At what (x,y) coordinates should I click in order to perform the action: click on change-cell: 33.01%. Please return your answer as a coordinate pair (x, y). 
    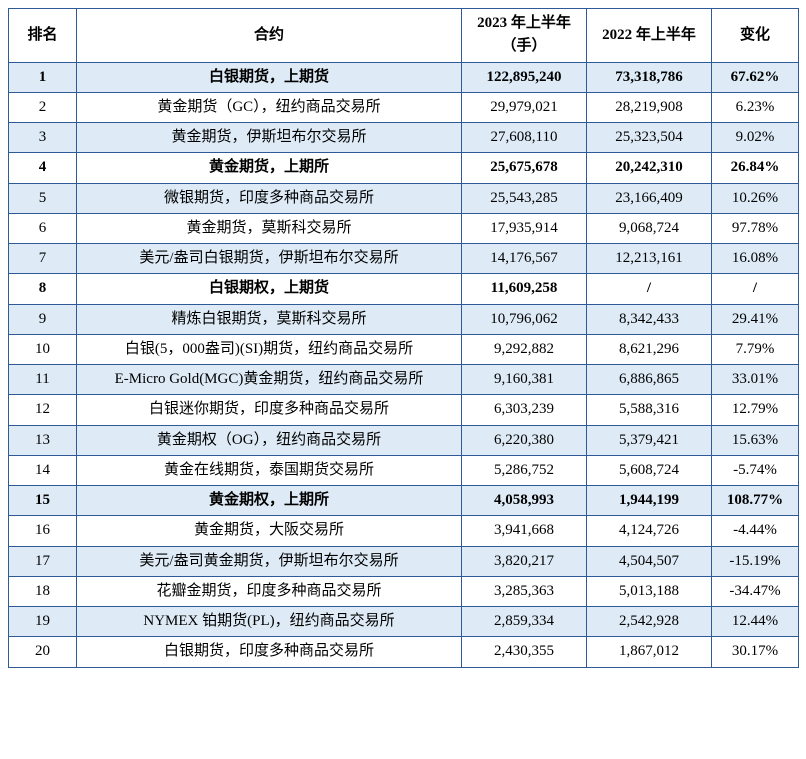
    Looking at the image, I should click on (755, 379).